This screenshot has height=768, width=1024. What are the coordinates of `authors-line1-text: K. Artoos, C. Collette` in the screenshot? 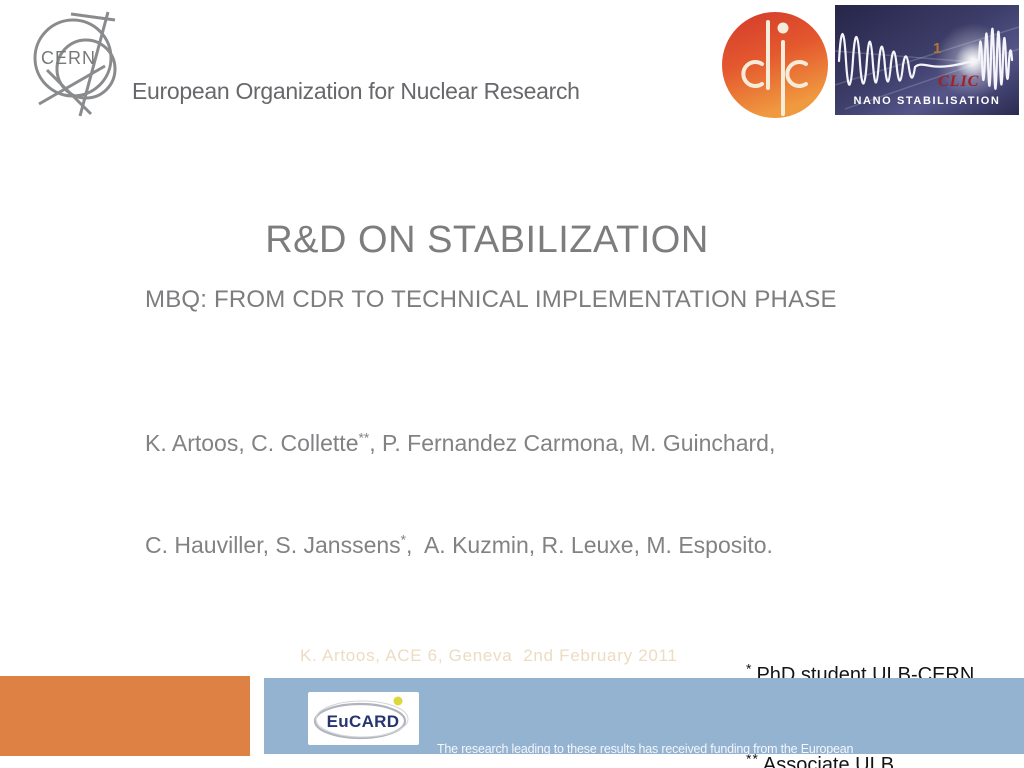 It's located at (252, 443).